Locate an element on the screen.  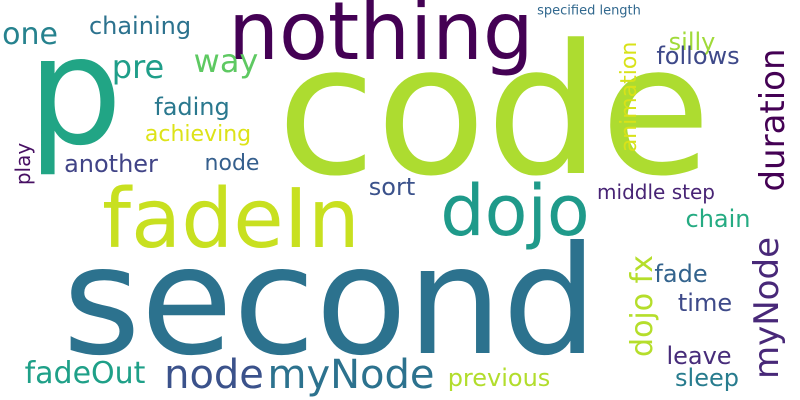
word-way: way is located at coordinates (226, 61).